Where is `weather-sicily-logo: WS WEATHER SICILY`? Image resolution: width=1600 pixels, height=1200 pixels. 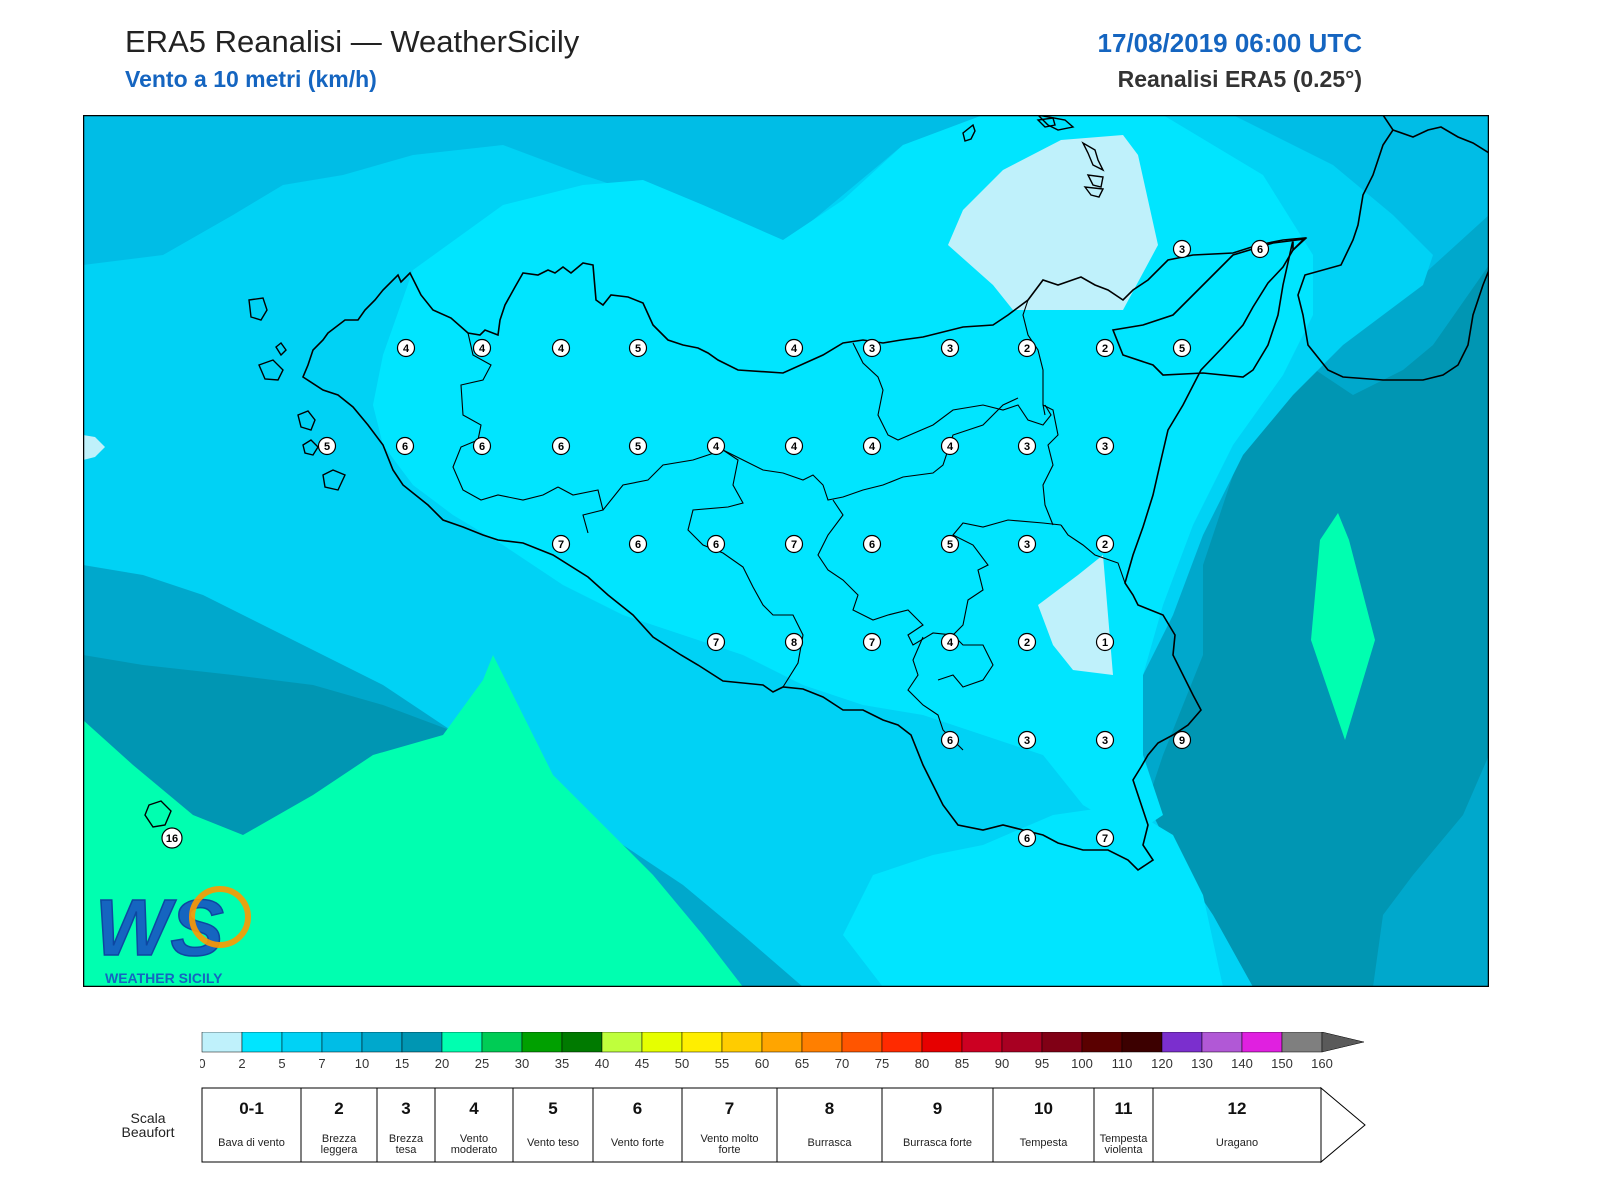
weather-sicily-logo: WS WEATHER SICILY is located at coordinates (172, 934).